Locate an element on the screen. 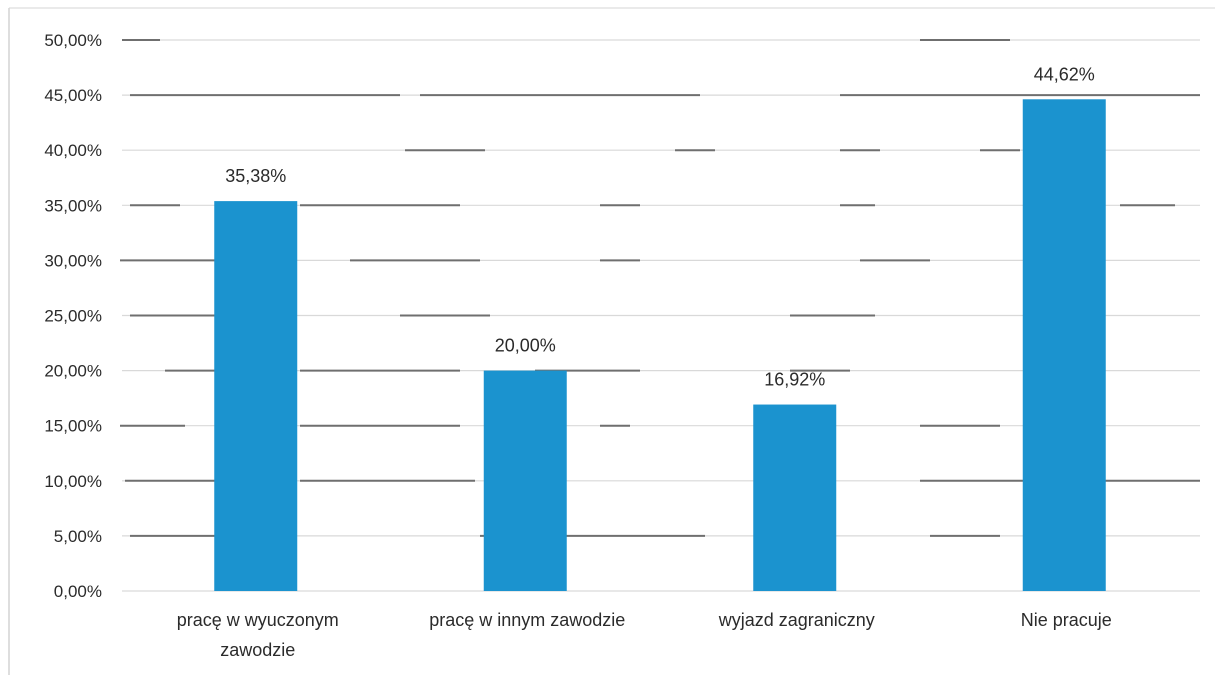 This screenshot has height=680, width=1215. category-label: pracę w innym zawodzie is located at coordinates (527, 620).